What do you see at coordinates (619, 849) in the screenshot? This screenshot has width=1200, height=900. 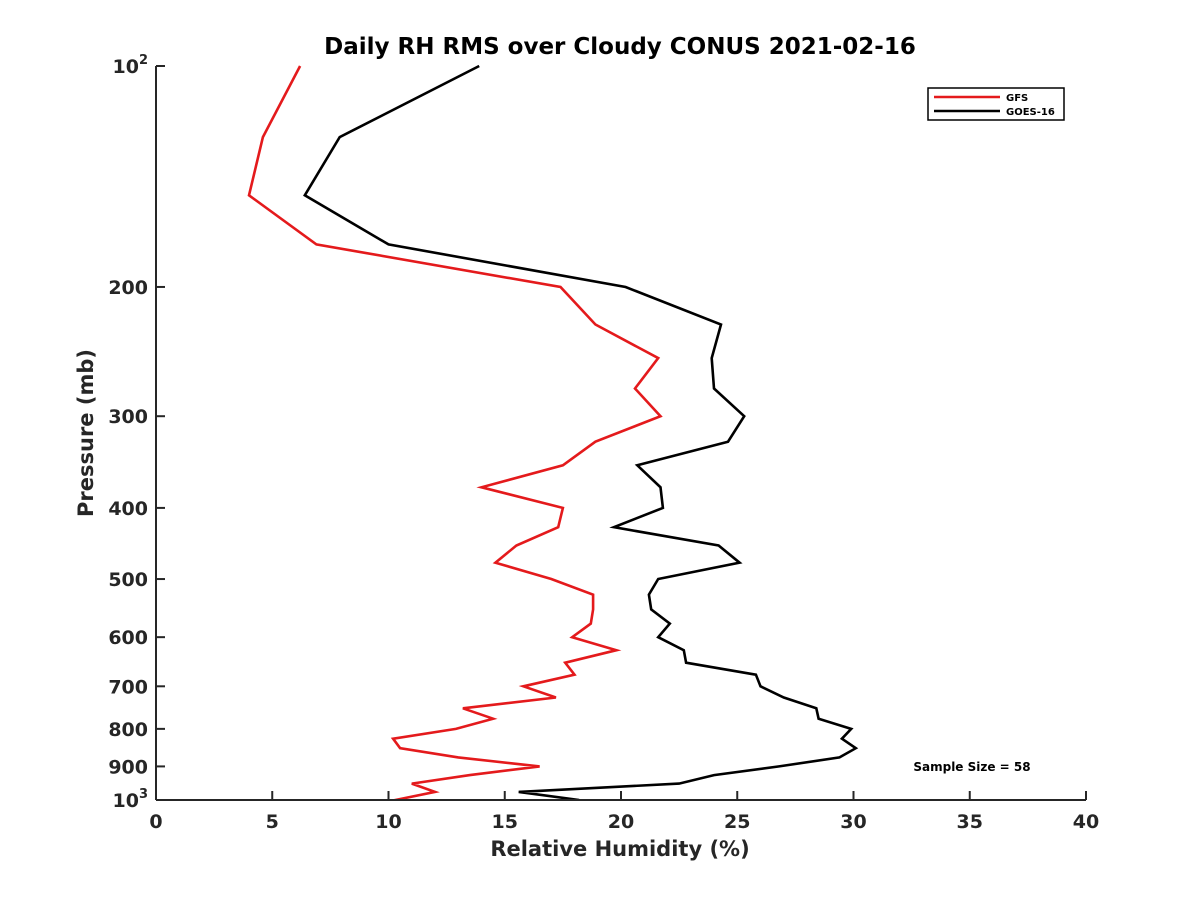 I see `x-axis-label: Relative Humidity (%)` at bounding box center [619, 849].